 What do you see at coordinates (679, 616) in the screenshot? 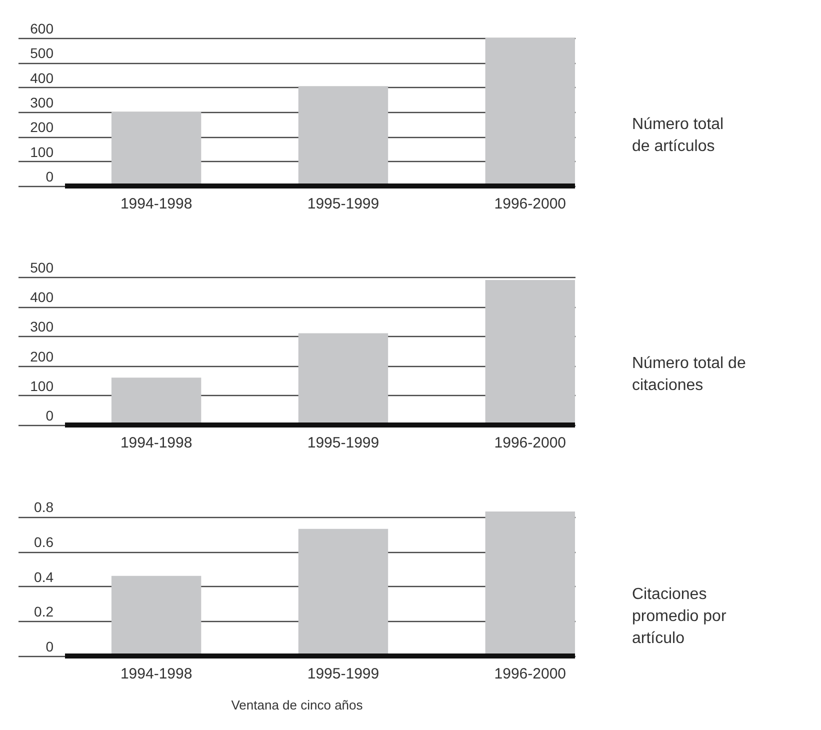
I see `y-axis-title: Citaciones promedio por artículo` at bounding box center [679, 616].